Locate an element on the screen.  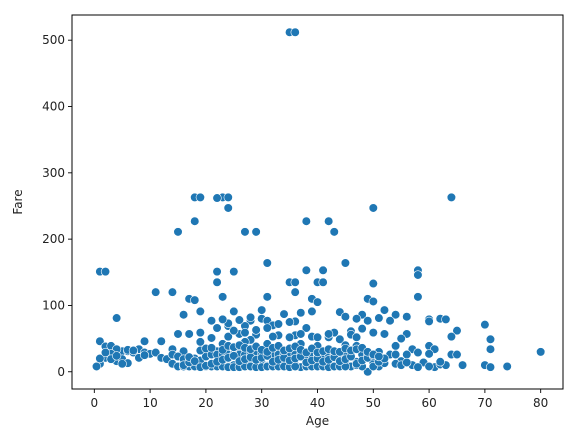
x-tick-label: 30 is located at coordinates (261, 403).